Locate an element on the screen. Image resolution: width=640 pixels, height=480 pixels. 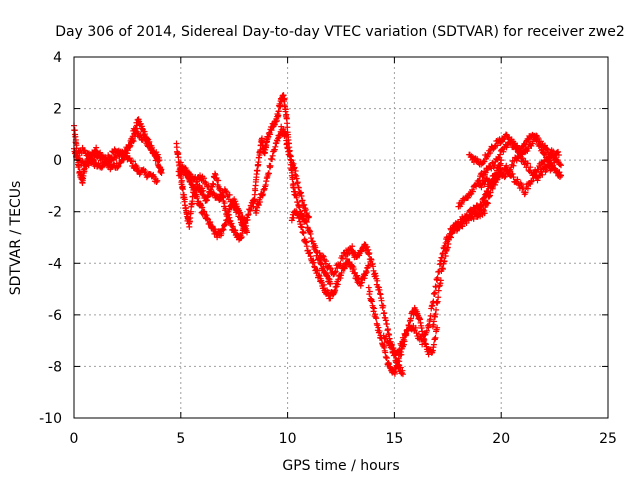
y-axis-label: SDTVAR / TECUs is located at coordinates (16, 238).